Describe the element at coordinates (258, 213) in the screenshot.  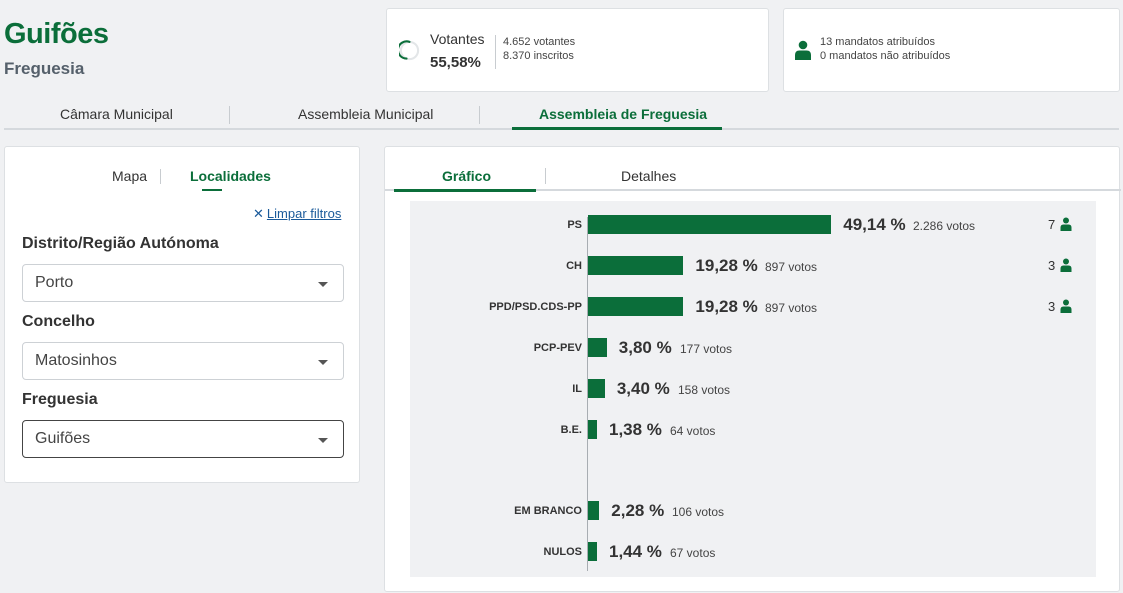
I see `close-icon: ✕` at that location.